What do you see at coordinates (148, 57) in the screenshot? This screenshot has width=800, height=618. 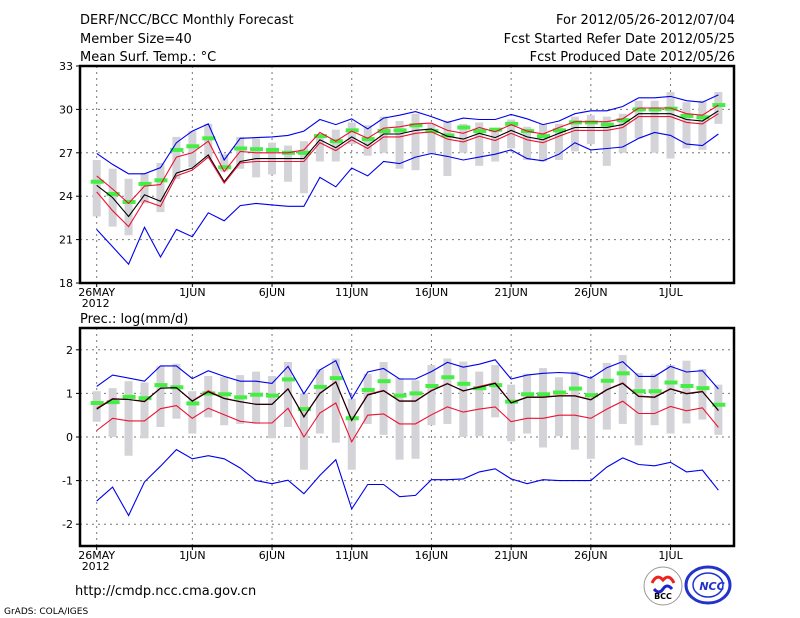 I see `variable-label: Mean Surf. Temp.: °C` at bounding box center [148, 57].